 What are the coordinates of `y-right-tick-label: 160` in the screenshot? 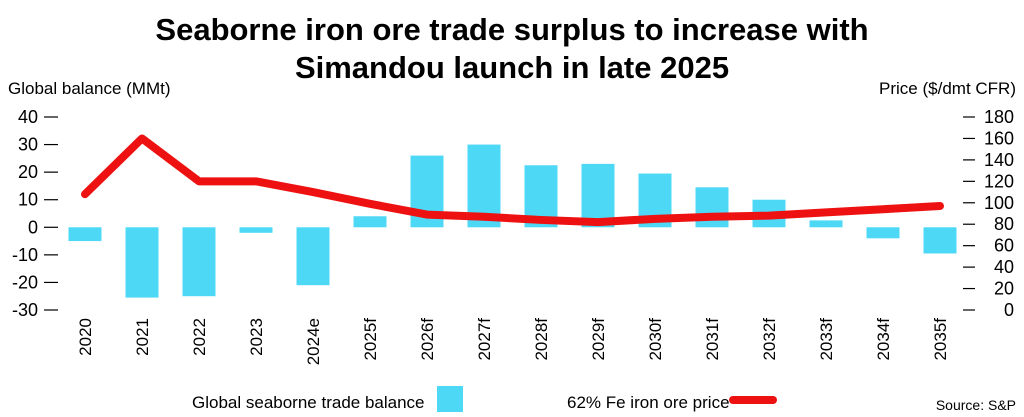 It's located at (999, 138).